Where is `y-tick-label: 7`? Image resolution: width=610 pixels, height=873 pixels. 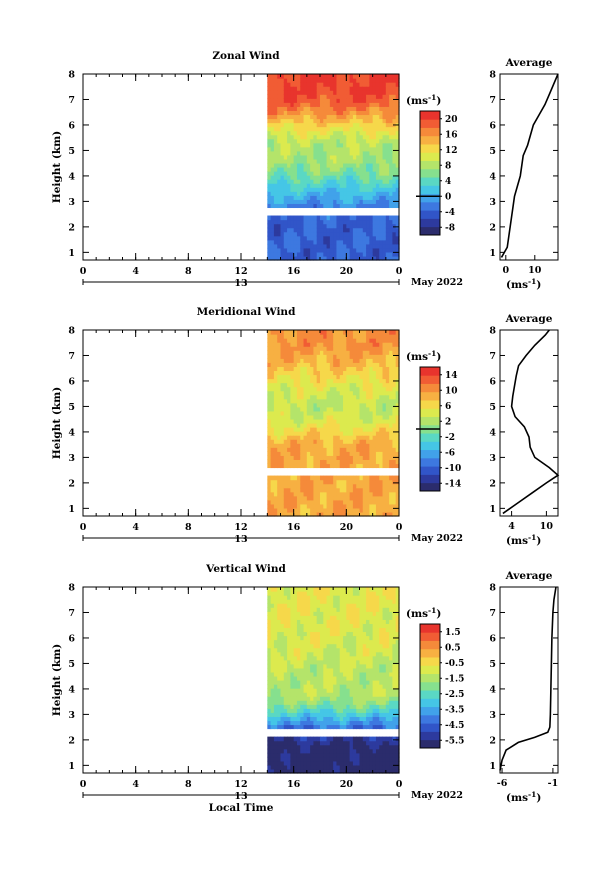 y-tick-label: 7 is located at coordinates (71, 100).